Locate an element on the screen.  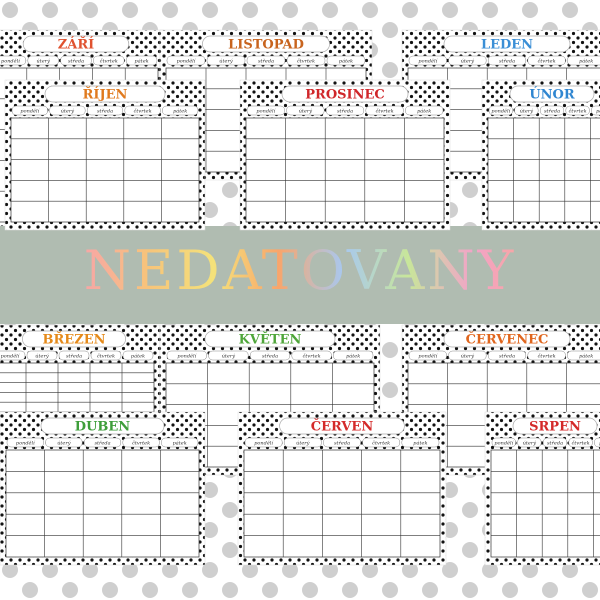
month-name: ČERVENEC is located at coordinates (507, 339).